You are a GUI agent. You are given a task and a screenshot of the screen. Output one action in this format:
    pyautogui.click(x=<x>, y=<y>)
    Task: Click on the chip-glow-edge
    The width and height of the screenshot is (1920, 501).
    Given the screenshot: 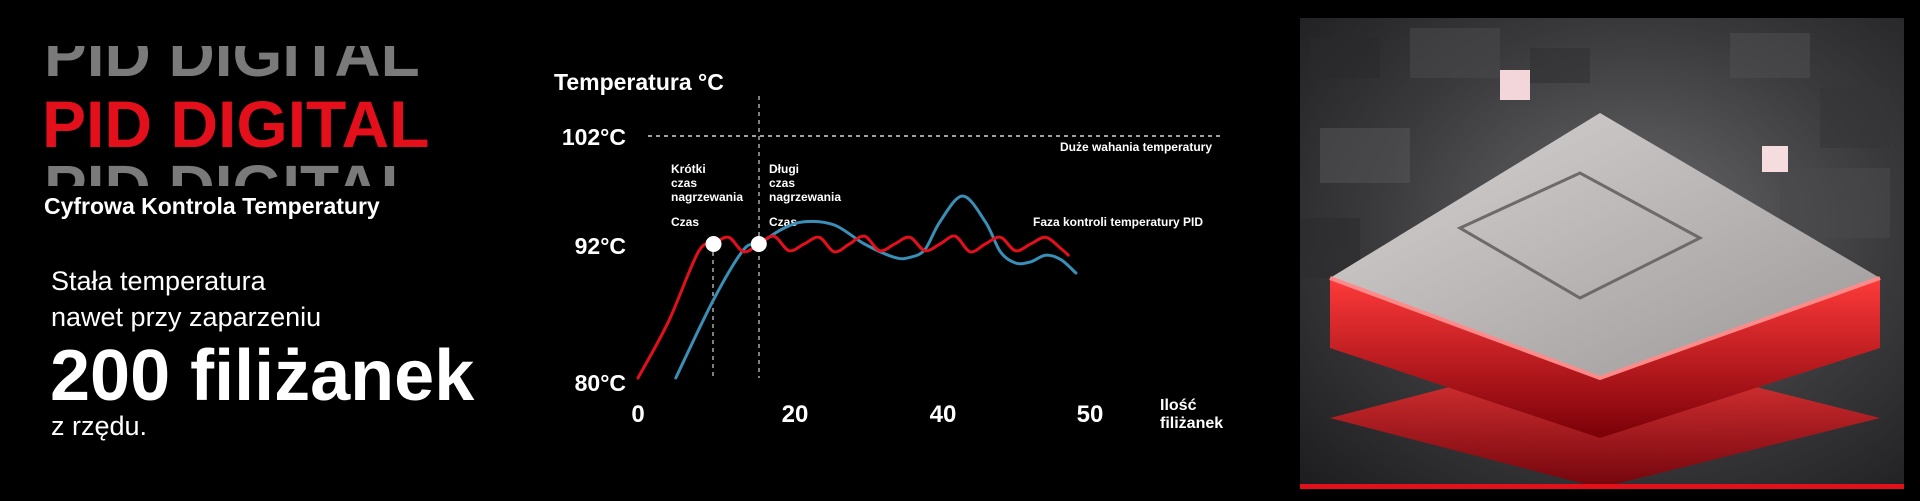 What is the action you would take?
    pyautogui.click(x=1605, y=328)
    